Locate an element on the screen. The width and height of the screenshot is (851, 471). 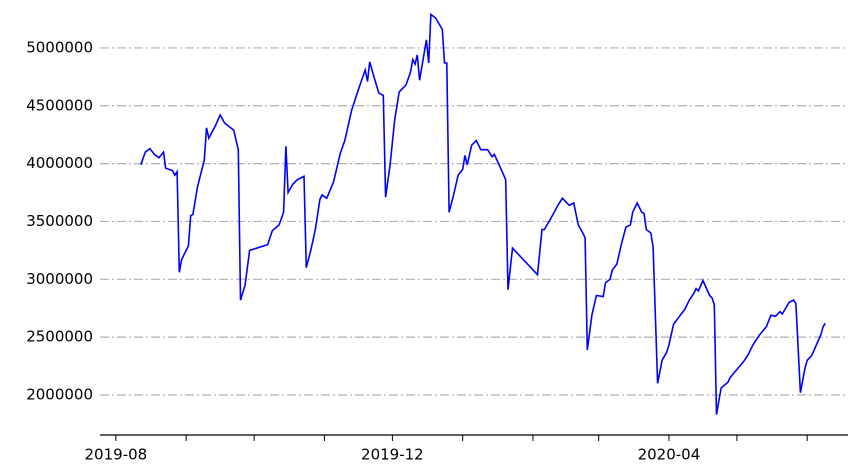
y-tick-label: 5000000 is located at coordinates (59, 47).